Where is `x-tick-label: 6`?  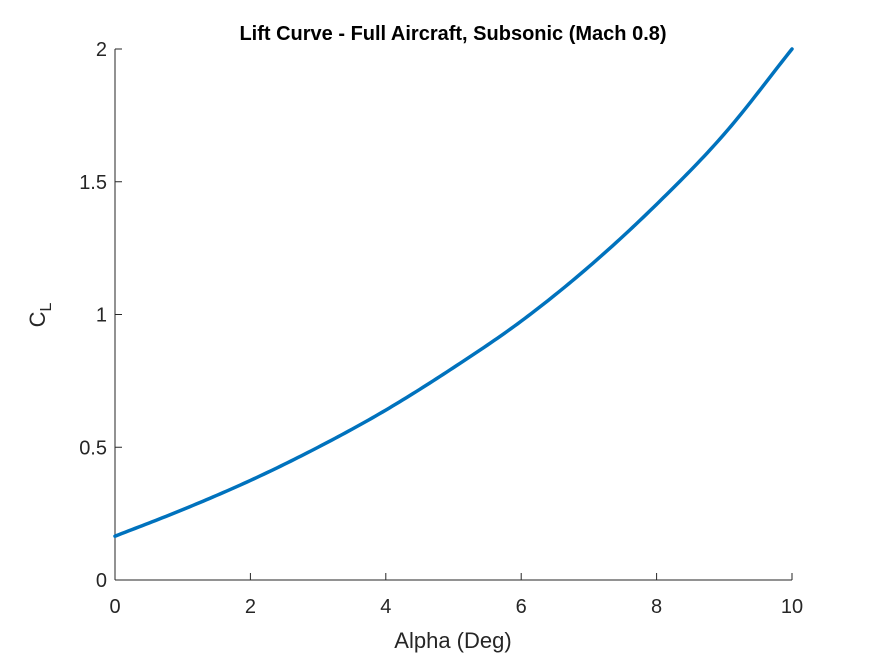 x-tick-label: 6 is located at coordinates (521, 607).